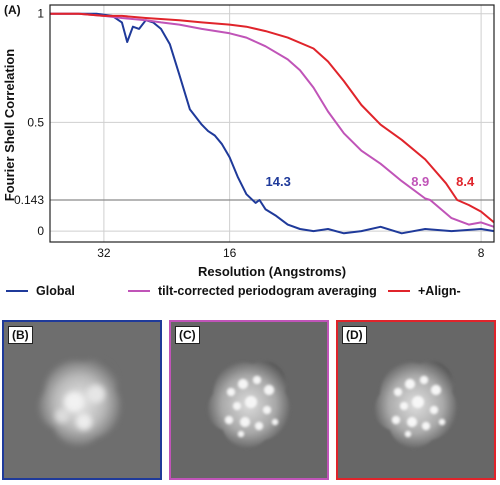 This screenshot has width=500, height=485. Describe the element at coordinates (439, 291) in the screenshot. I see `legend-label-align: +Align-` at that location.